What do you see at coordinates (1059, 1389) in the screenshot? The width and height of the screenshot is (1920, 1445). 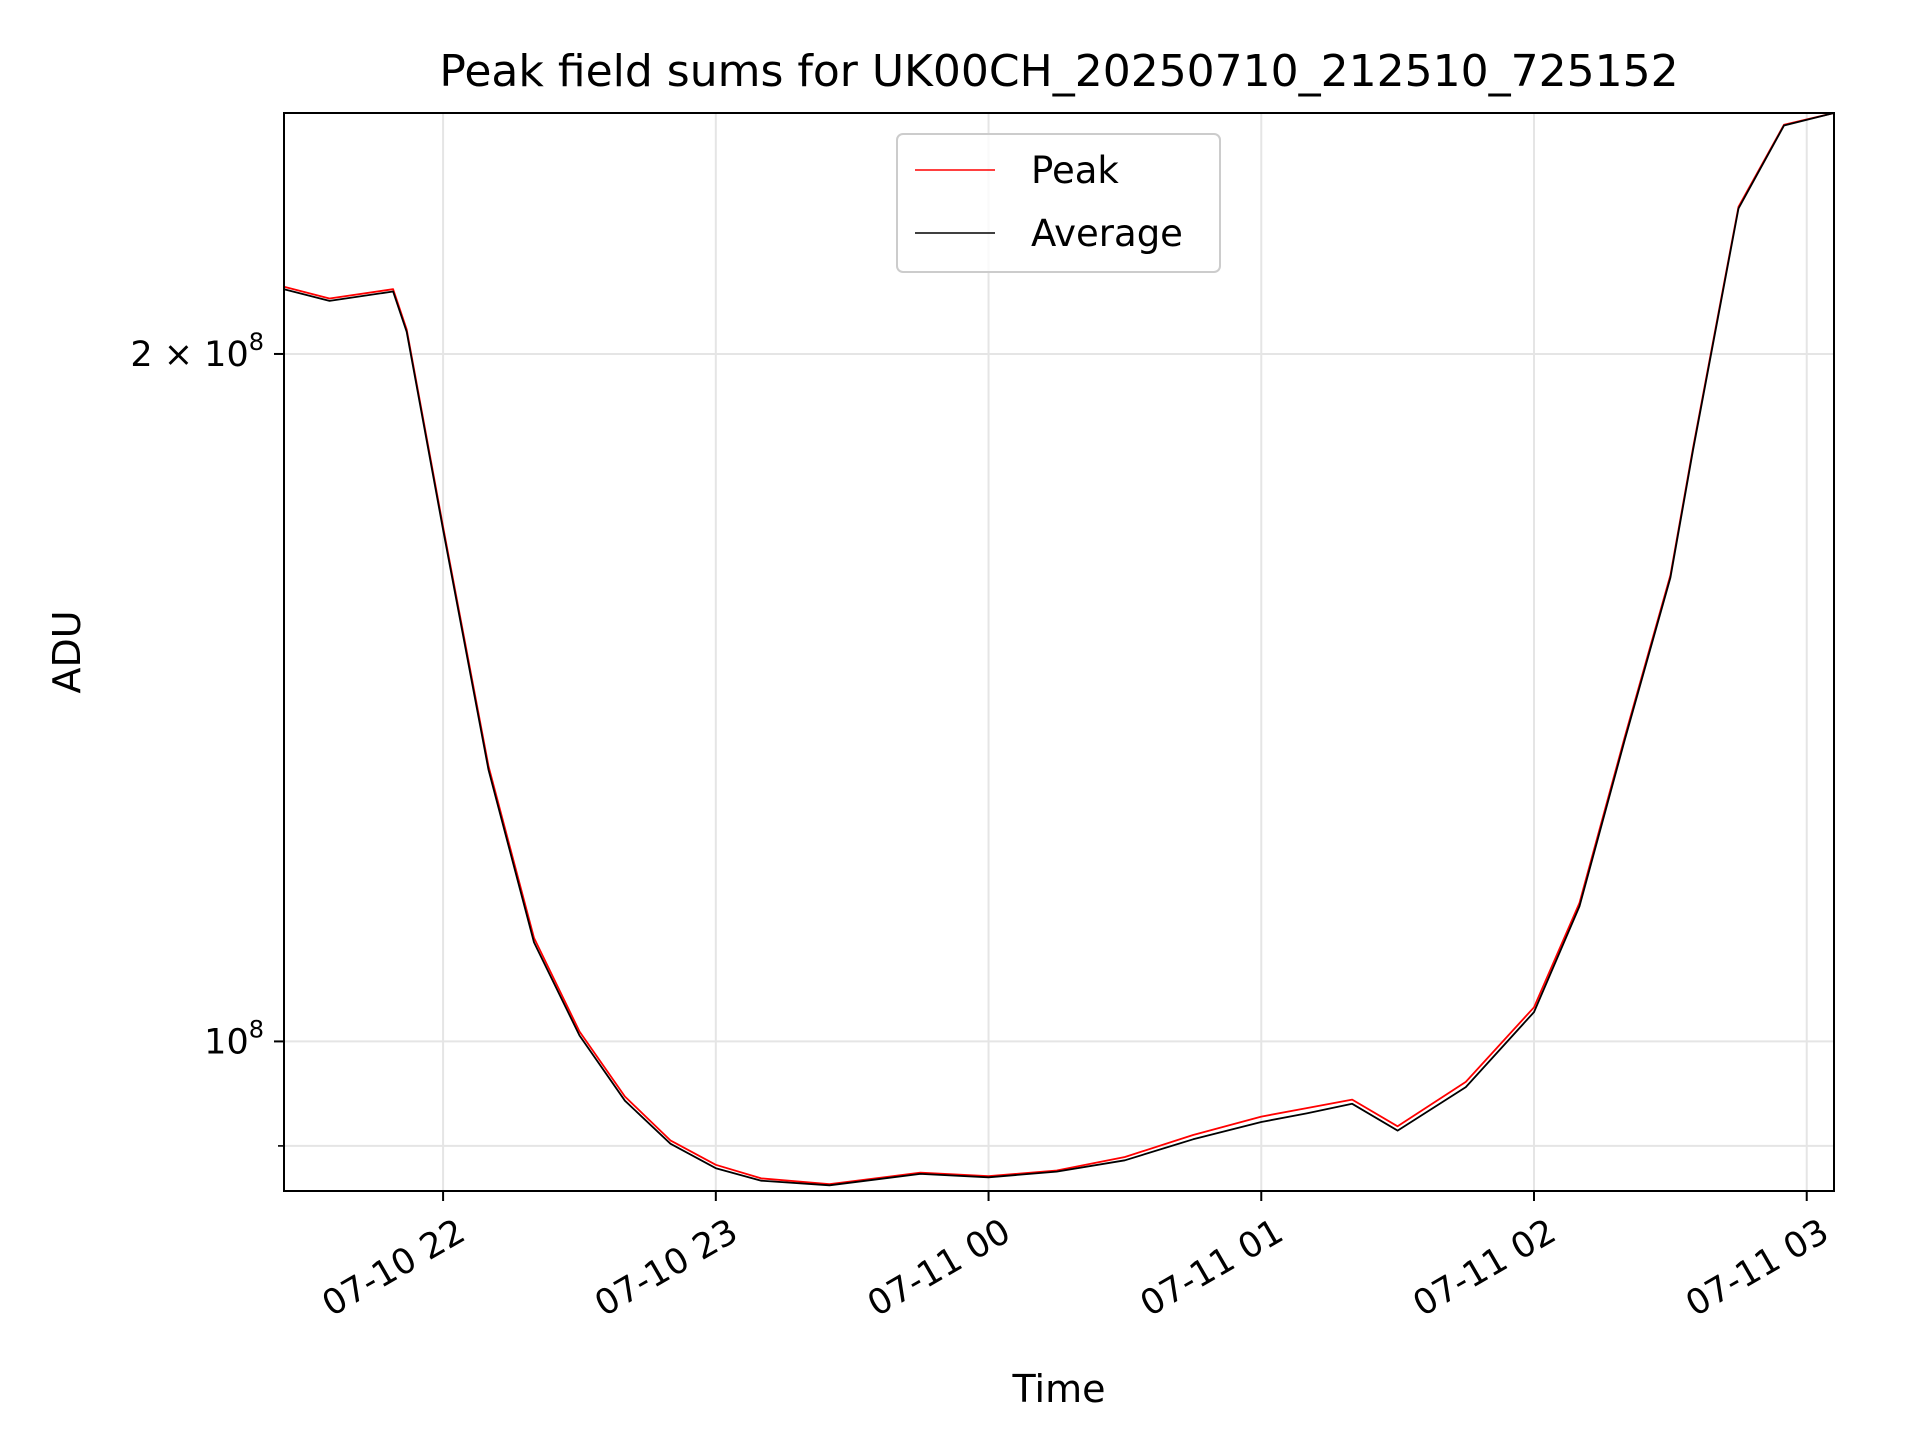 I see `x-axis-label: Time` at bounding box center [1059, 1389].